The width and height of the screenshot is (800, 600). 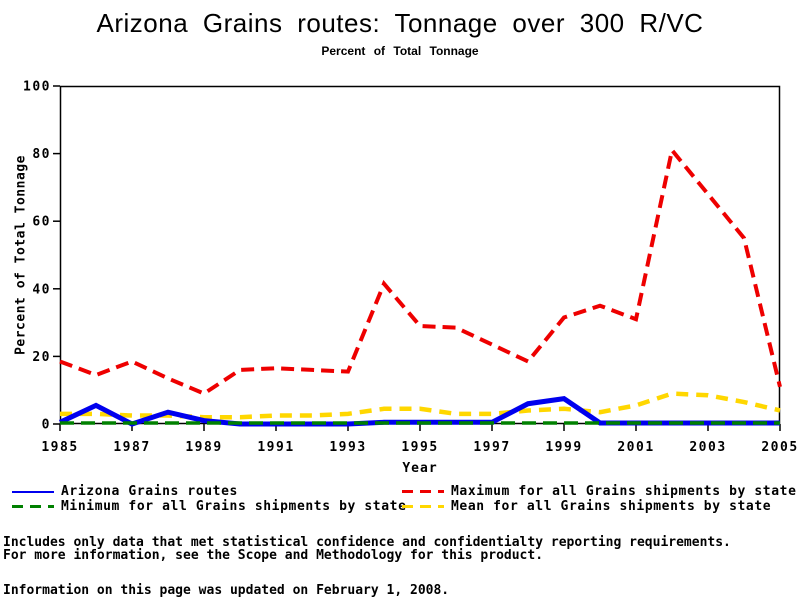 What do you see at coordinates (347, 447) in the screenshot?
I see `x-tick-label: 1993` at bounding box center [347, 447].